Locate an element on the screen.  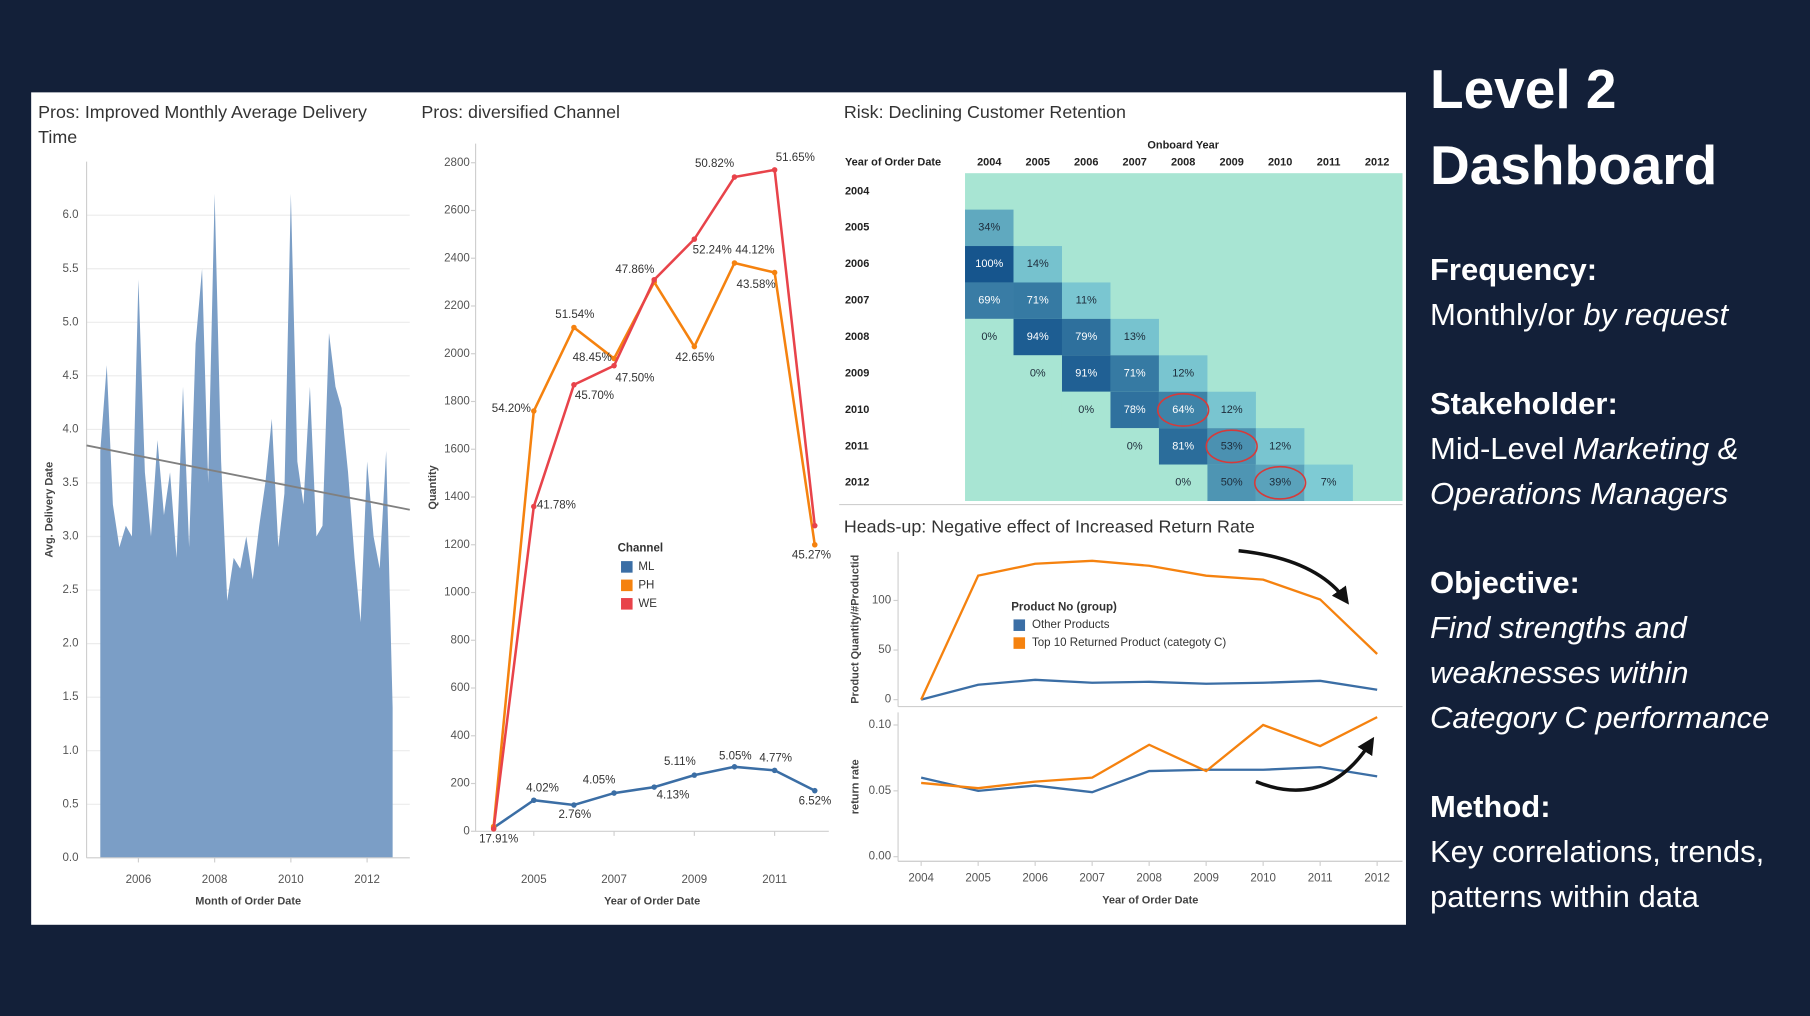
section-label: Method: is located at coordinates (1490, 806).